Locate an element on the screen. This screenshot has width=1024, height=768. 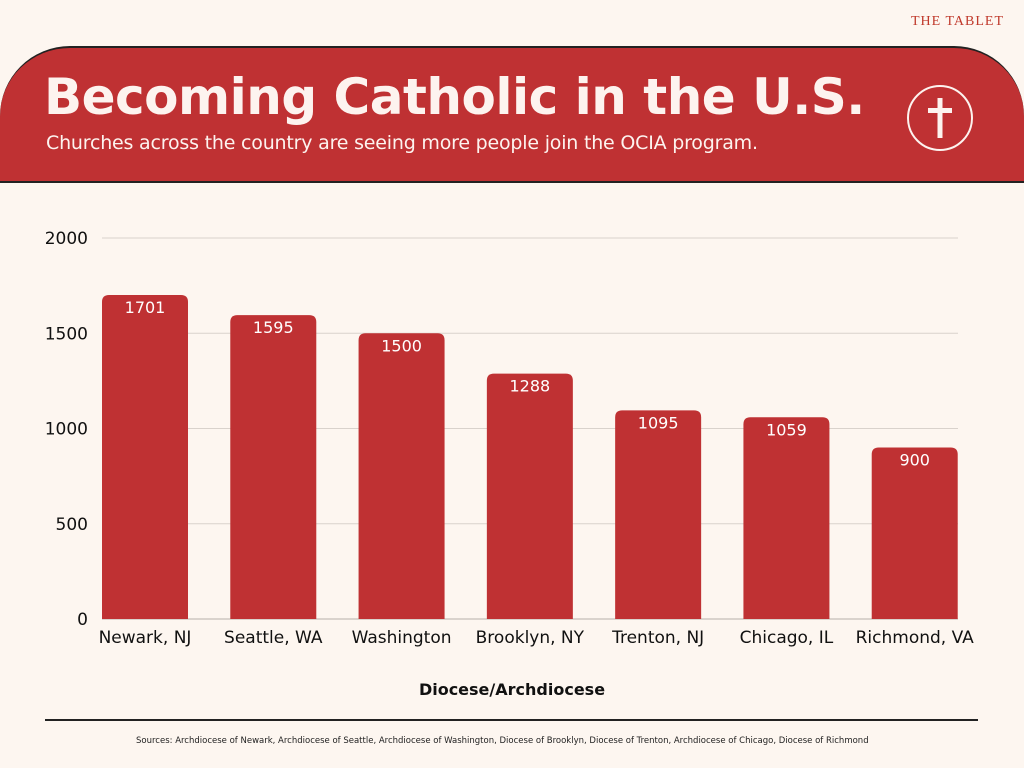
x-tick-label: Richmond, VA is located at coordinates (915, 638).